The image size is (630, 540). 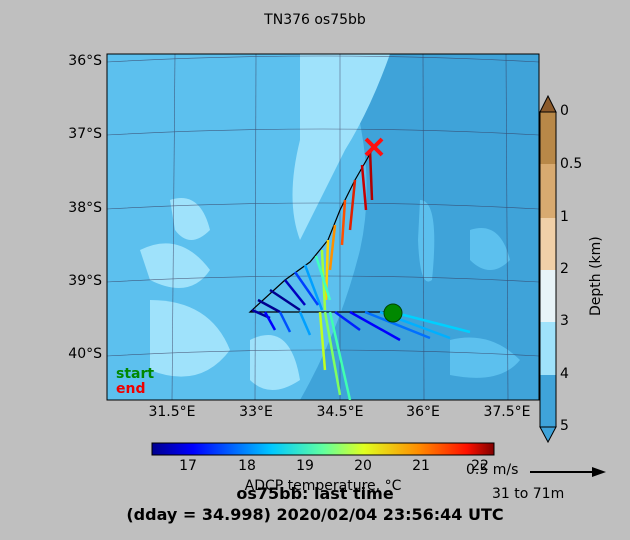 What do you see at coordinates (564, 111) in the screenshot?
I see `depth-tick: 0` at bounding box center [564, 111].